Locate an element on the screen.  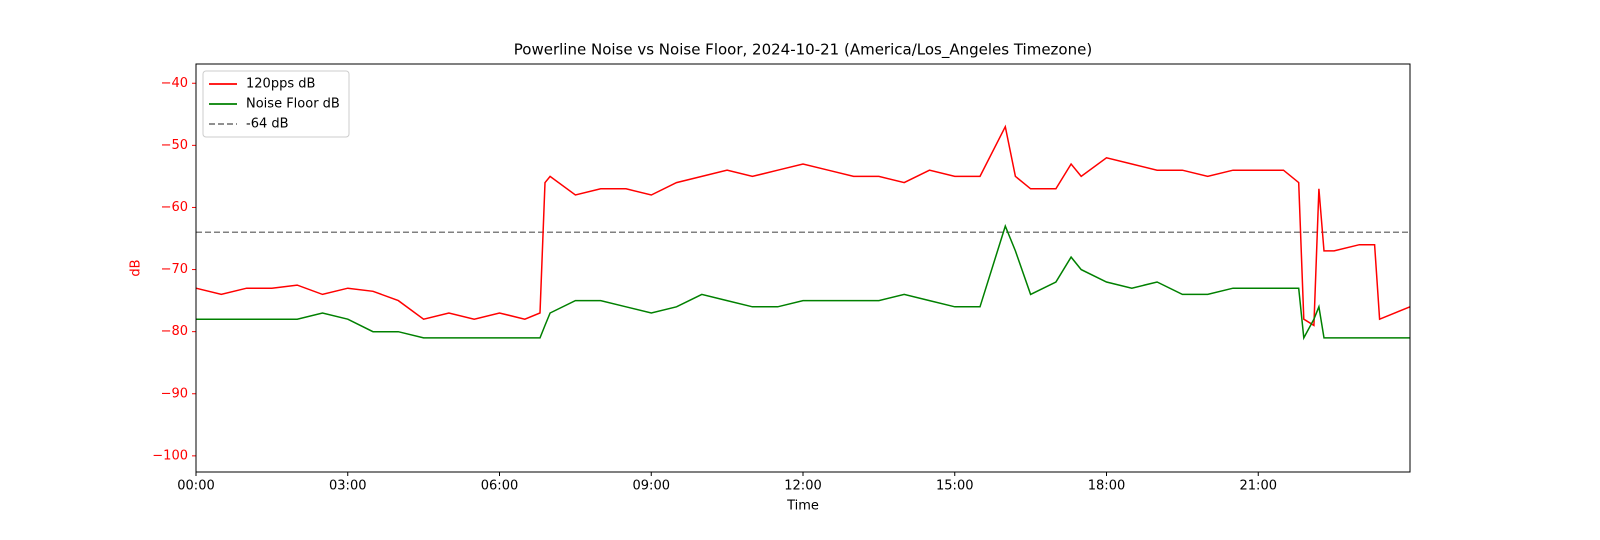
x-tick-label: 06:00 is located at coordinates (499, 486).